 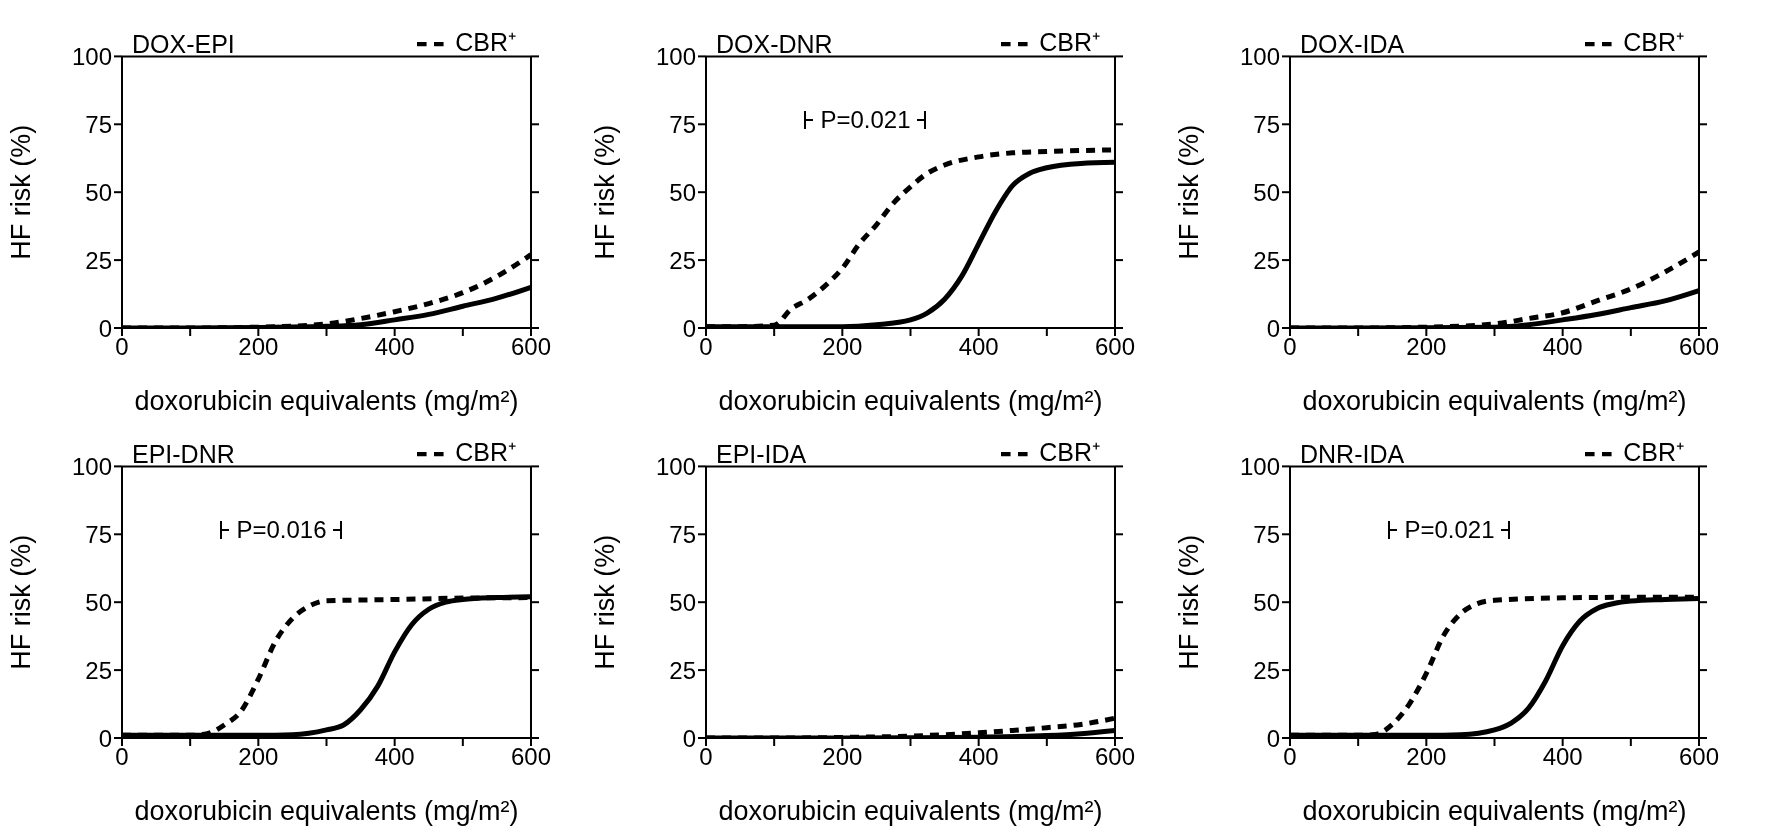 I want to click on chart-title: DOX-EPI, so click(x=184, y=44).